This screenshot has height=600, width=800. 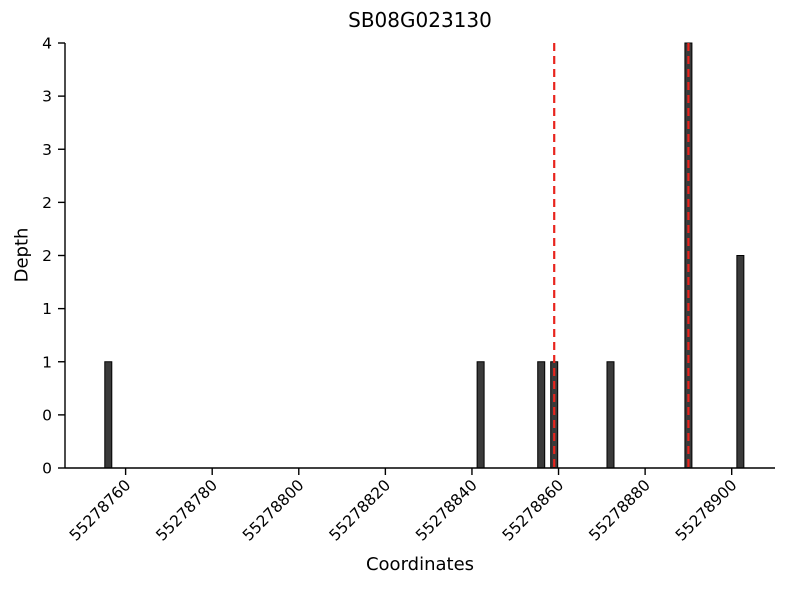 What do you see at coordinates (533, 510) in the screenshot?
I see `x-tick-label: 55278860` at bounding box center [533, 510].